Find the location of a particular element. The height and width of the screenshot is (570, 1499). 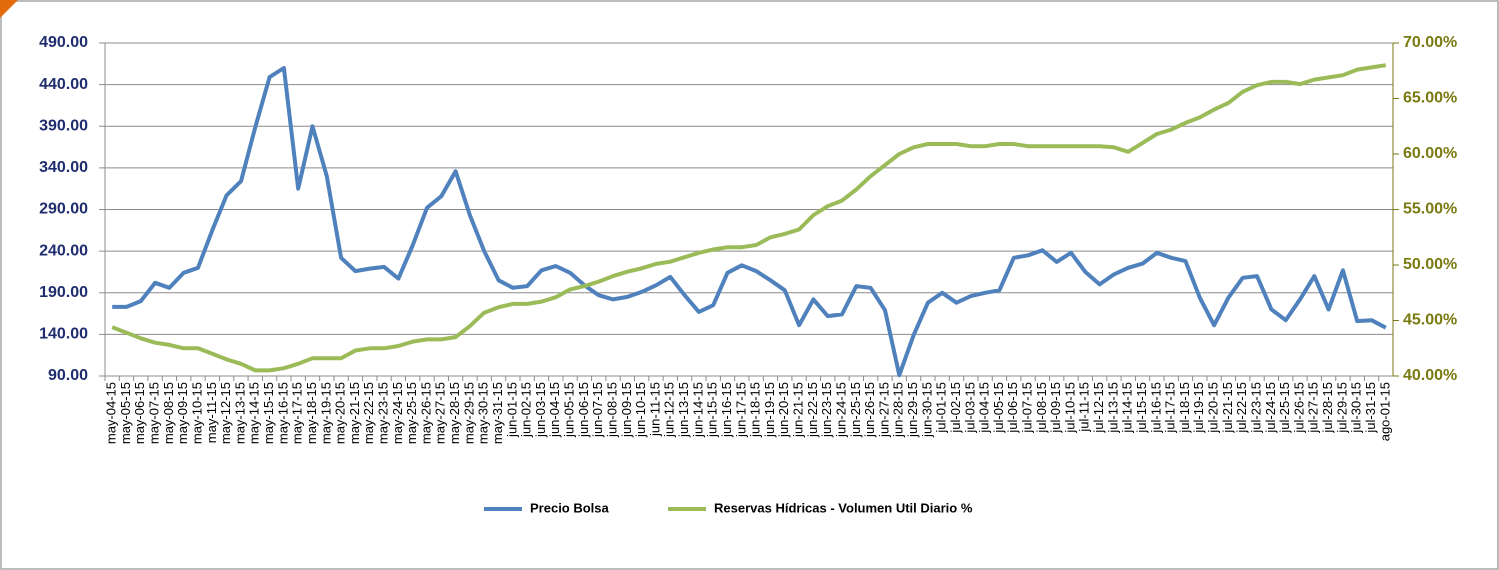

x-tick-label: may-20-15 is located at coordinates (340, 413).